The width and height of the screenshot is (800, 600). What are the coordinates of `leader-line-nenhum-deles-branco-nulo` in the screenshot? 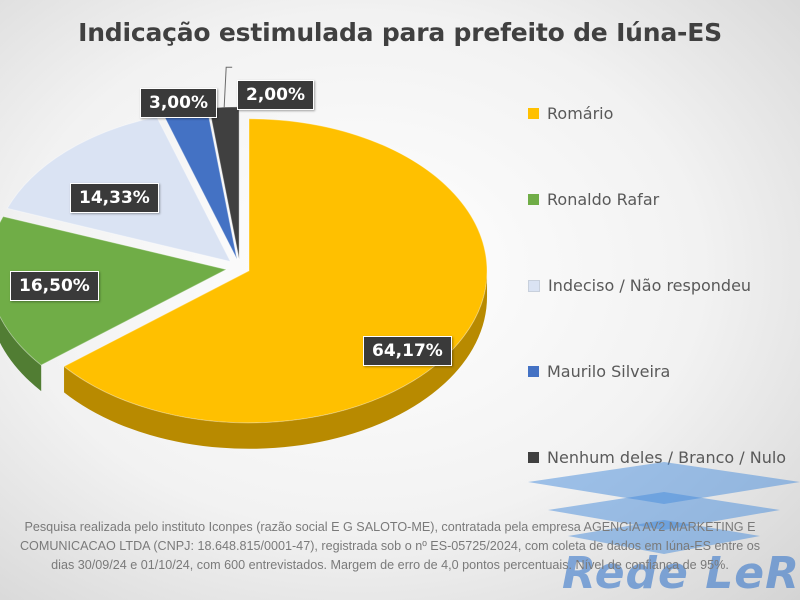 It's located at (228, 87).